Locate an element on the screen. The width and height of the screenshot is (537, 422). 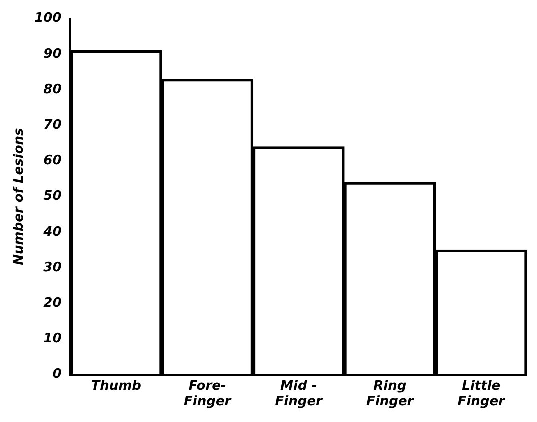
x-tick-label: Fore- Finger is located at coordinates (208, 394).